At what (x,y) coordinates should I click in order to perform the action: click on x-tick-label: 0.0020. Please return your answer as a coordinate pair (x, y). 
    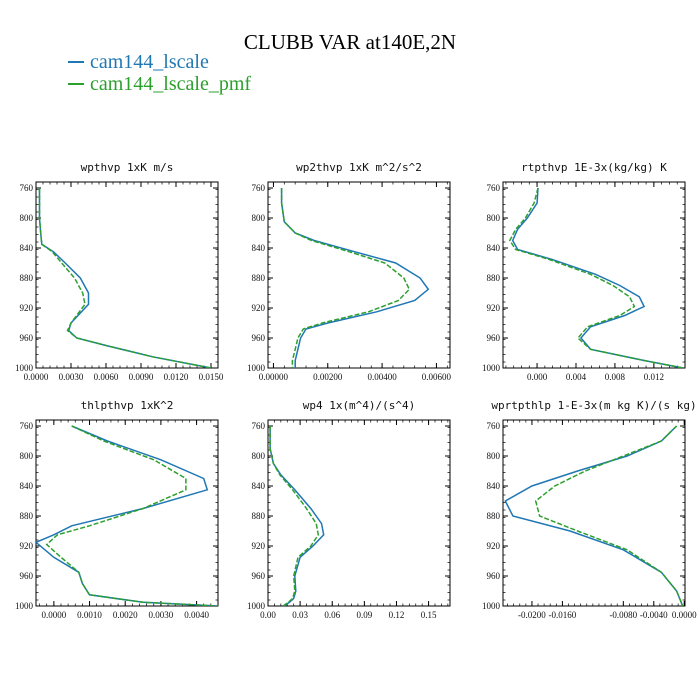
    Looking at the image, I should click on (125, 615).